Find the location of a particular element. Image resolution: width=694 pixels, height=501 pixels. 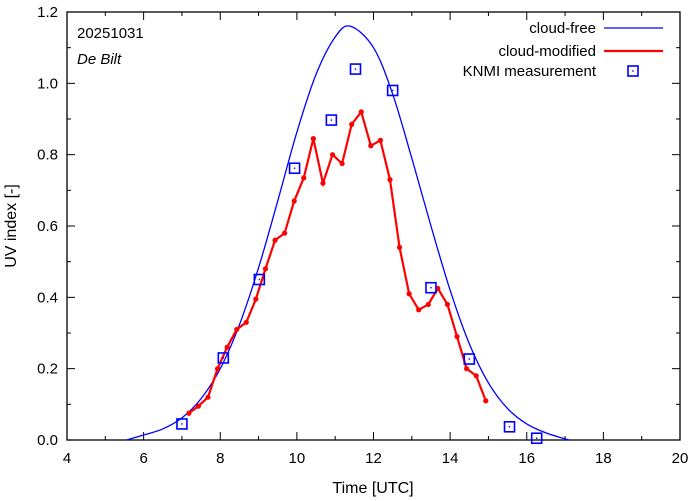

annotation-location: De Bilt is located at coordinates (99, 59).